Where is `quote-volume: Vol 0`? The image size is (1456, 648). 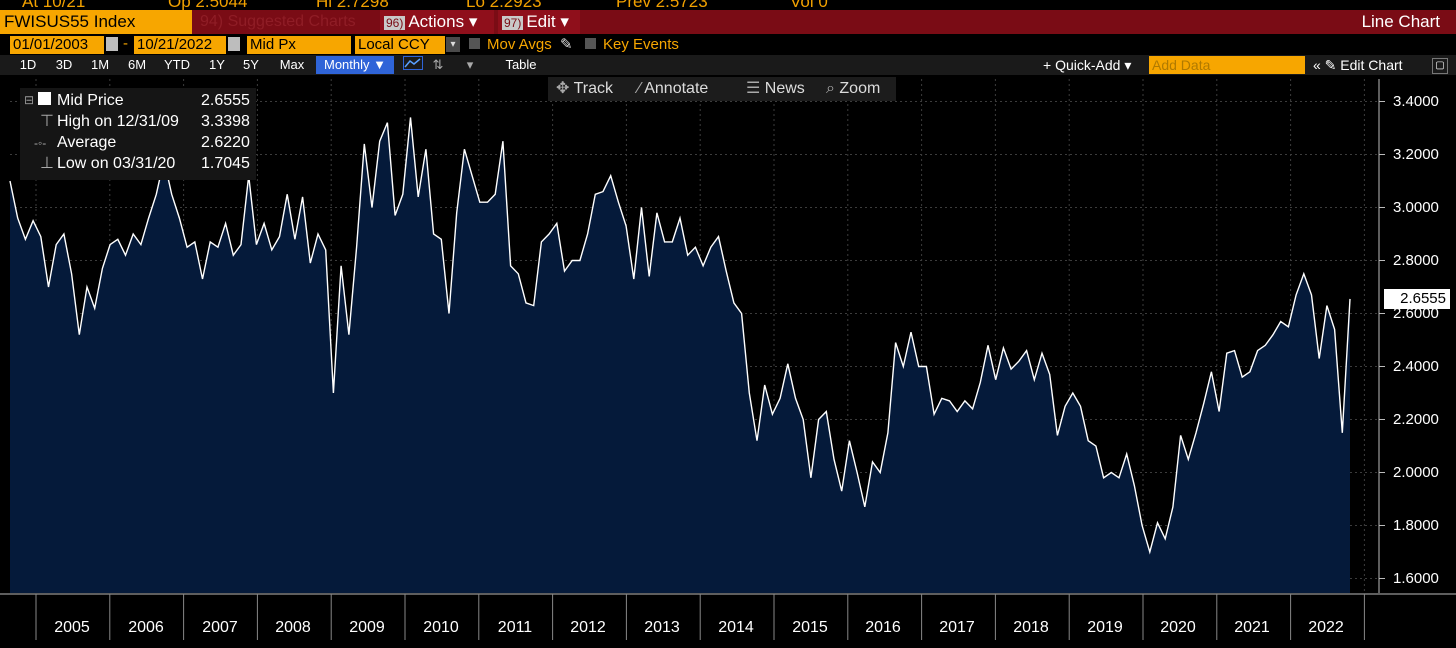
quote-volume: Vol 0 is located at coordinates (809, 5).